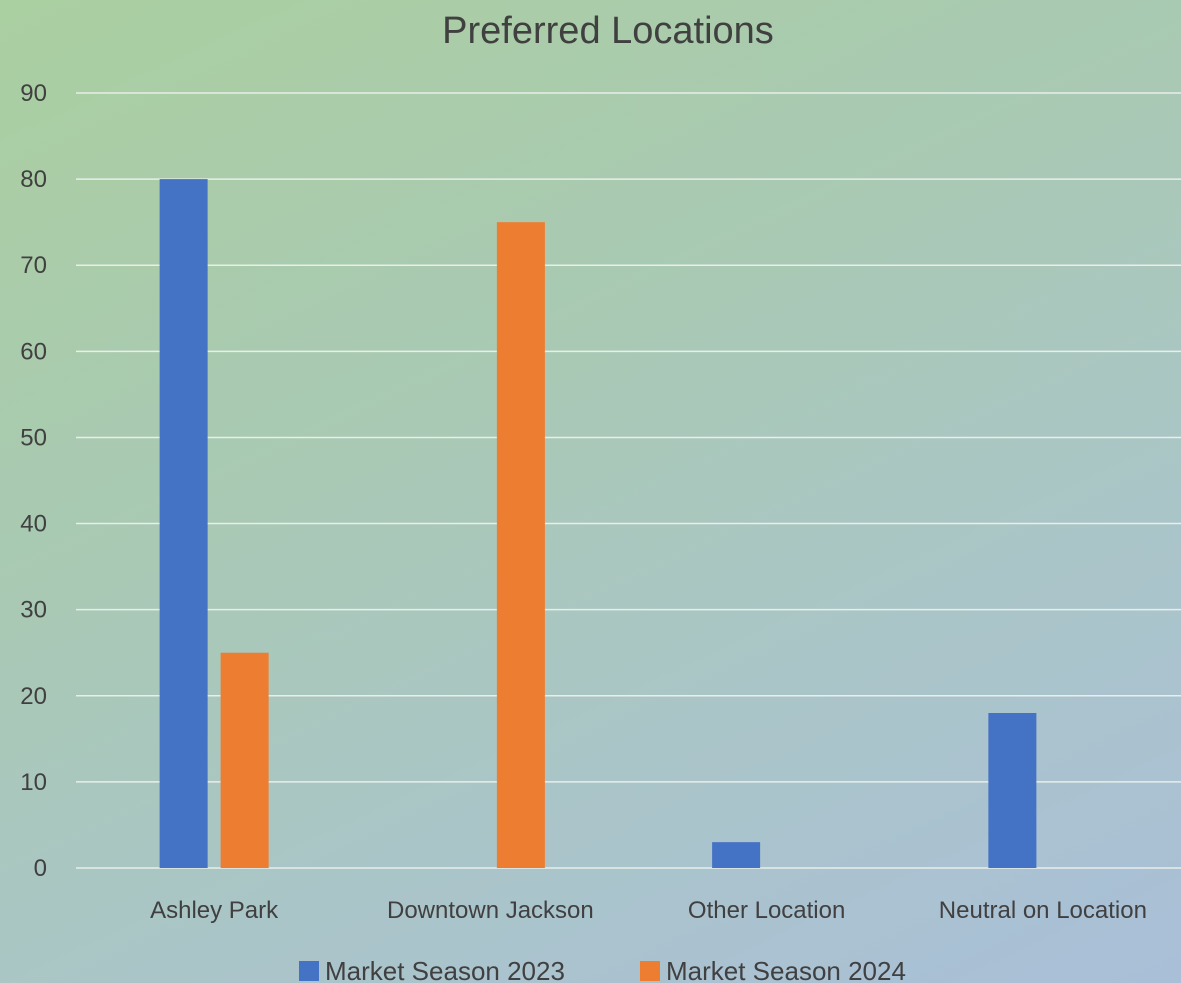 The image size is (1181, 983). What do you see at coordinates (33, 179) in the screenshot?
I see `y-tick-label: 80` at bounding box center [33, 179].